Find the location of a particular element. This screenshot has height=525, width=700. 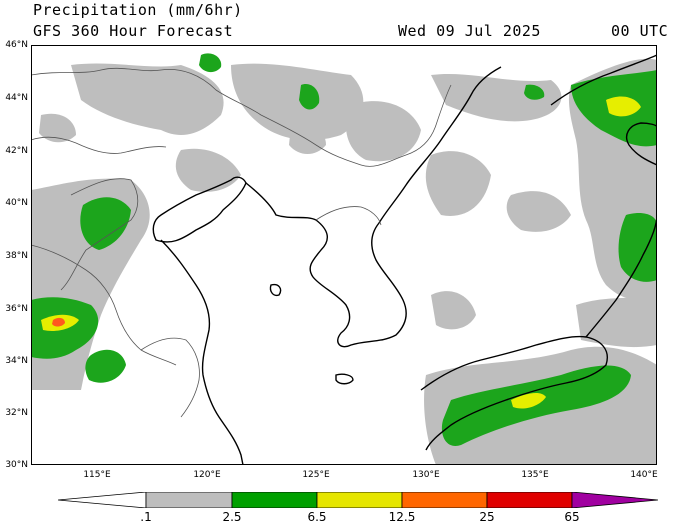

lat-label: 36°N is located at coordinates (16, 309).